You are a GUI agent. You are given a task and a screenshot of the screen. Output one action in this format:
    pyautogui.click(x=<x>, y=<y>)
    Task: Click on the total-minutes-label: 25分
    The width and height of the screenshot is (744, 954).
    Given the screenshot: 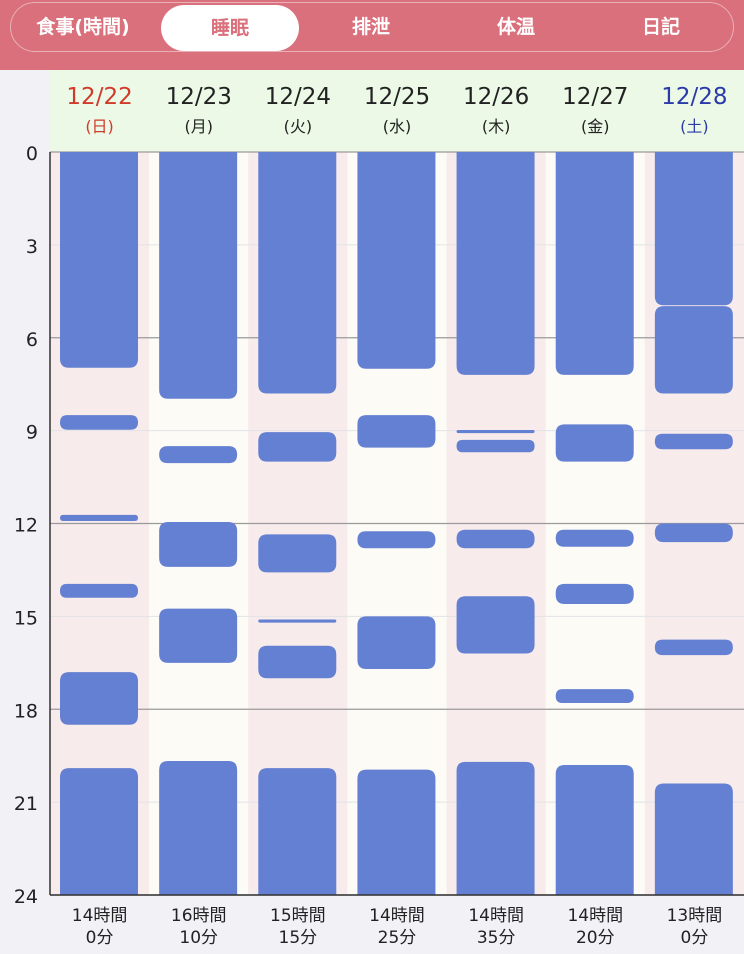 What is the action you would take?
    pyautogui.click(x=397, y=938)
    